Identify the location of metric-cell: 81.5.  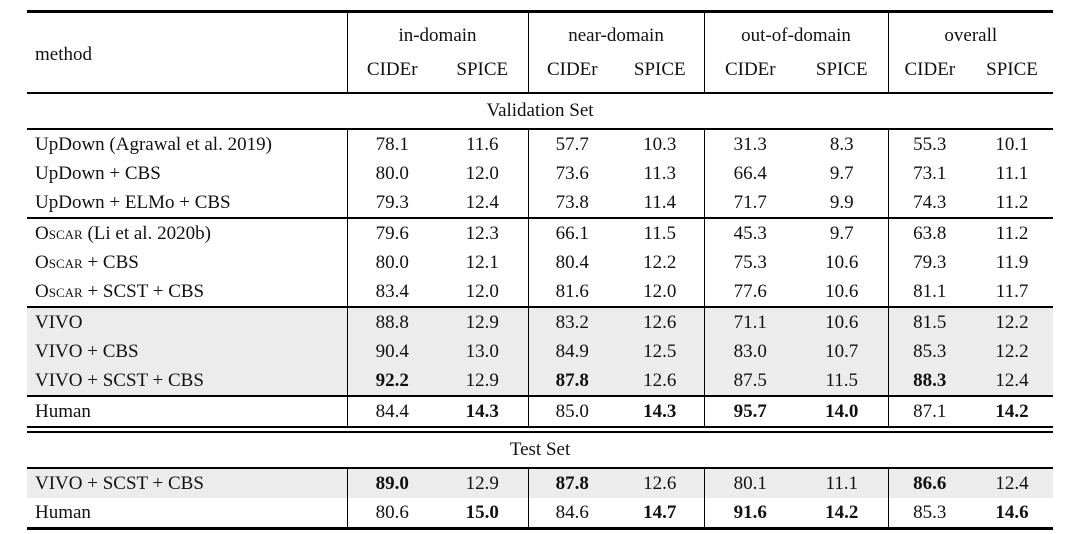
(929, 321).